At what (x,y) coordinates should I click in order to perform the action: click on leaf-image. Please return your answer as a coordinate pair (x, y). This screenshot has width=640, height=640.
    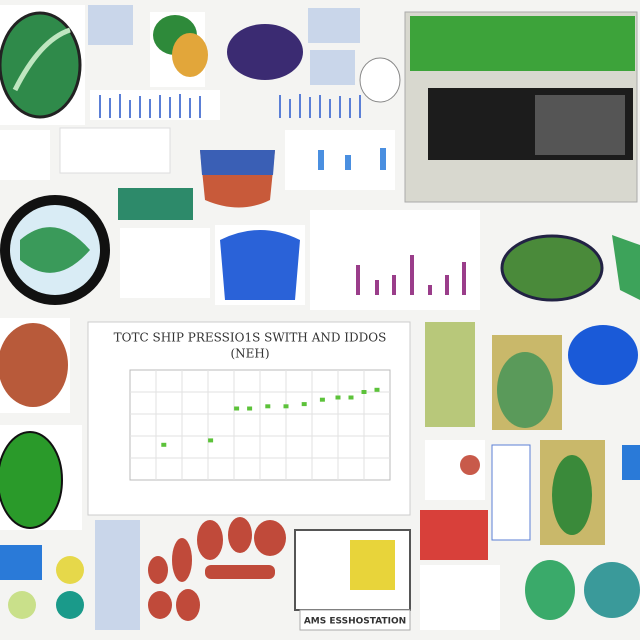
    Looking at the image, I should click on (41, 65).